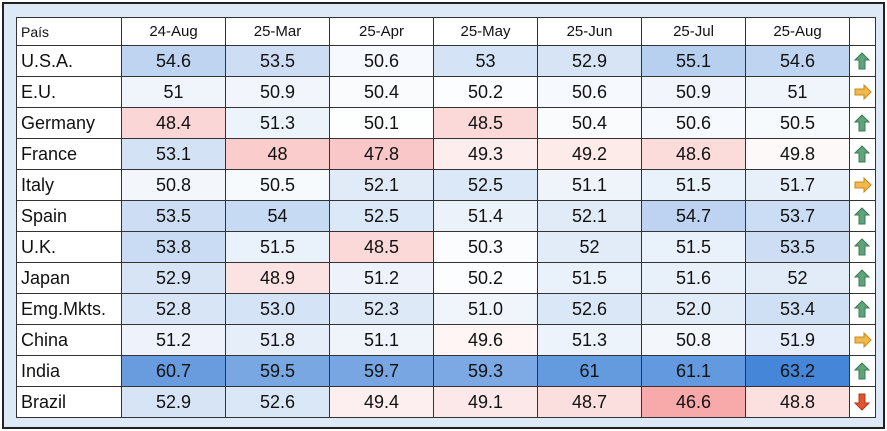 Image resolution: width=887 pixels, height=431 pixels. I want to click on value-cell: 52.9, so click(589, 61).